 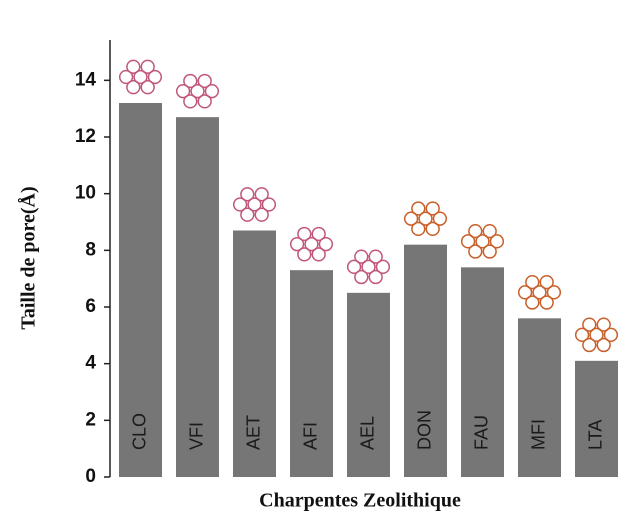 What do you see at coordinates (424, 430) in the screenshot?
I see `category-label: DON` at bounding box center [424, 430].